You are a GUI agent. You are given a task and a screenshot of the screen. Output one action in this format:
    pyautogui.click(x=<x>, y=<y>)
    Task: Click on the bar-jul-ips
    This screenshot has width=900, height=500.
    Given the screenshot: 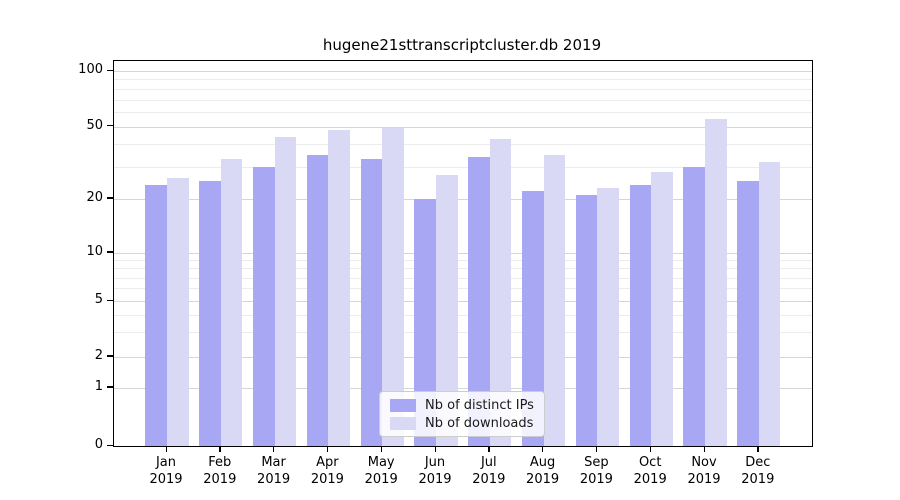 What is the action you would take?
    pyautogui.click(x=479, y=301)
    